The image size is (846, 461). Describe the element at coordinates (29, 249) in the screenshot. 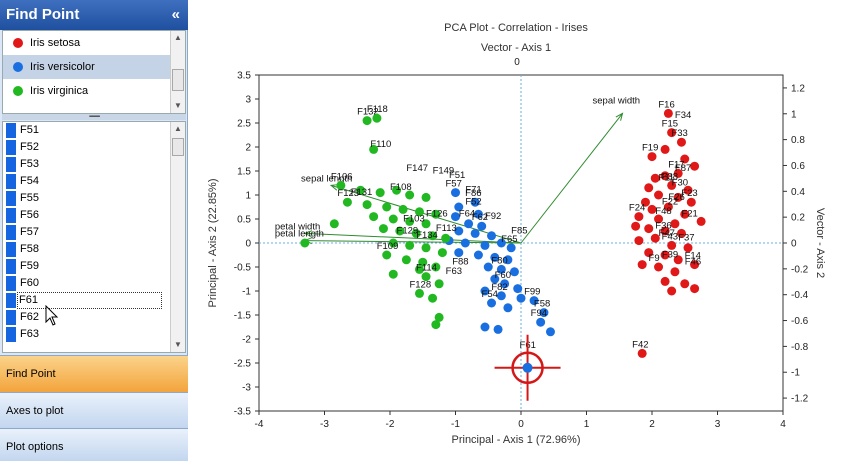

I see `point-label: F58` at that location.